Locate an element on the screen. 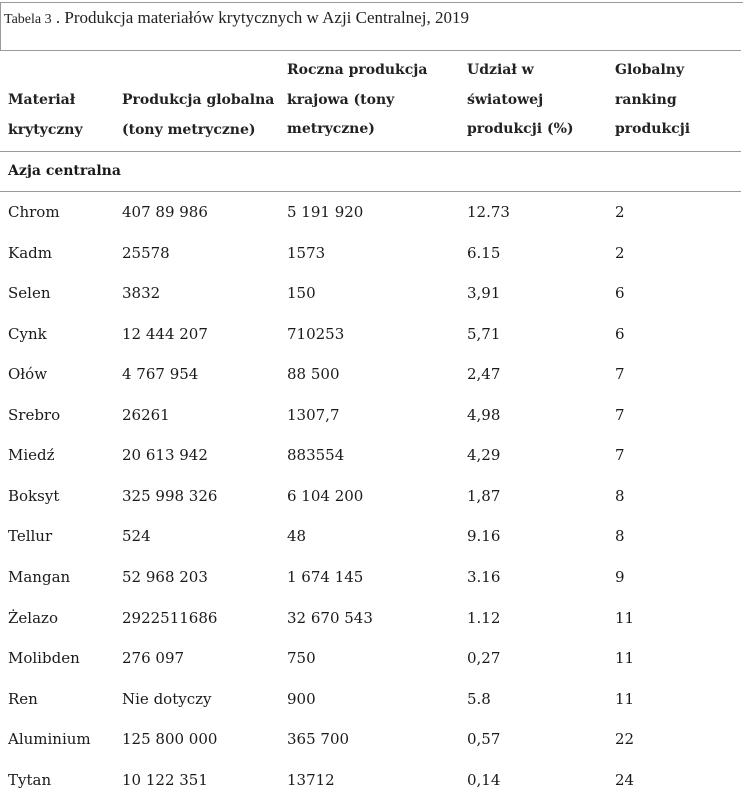 This screenshot has height=800, width=745. table-row: Selen 3832 150 3,91 6 is located at coordinates (370, 293).